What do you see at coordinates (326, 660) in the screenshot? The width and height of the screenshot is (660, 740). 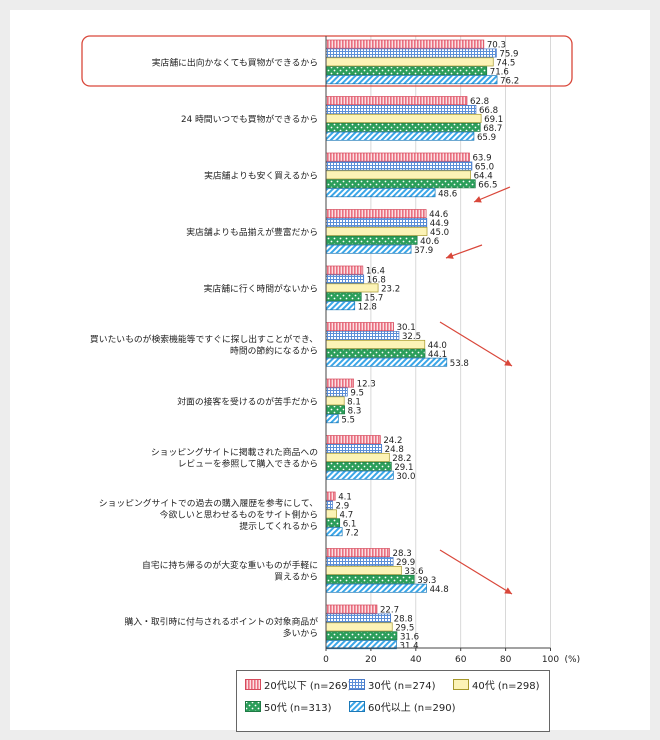 I see `x-tick-label-0: 0` at bounding box center [326, 660].